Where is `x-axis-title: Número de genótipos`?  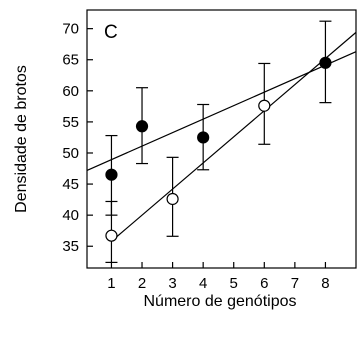 x-axis-title: Número de genótipos is located at coordinates (220, 301).